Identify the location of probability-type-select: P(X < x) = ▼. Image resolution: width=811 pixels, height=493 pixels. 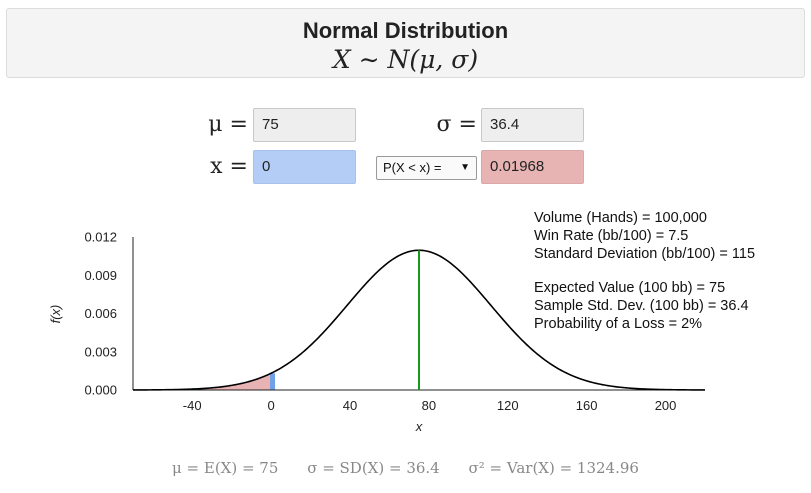
(426, 168).